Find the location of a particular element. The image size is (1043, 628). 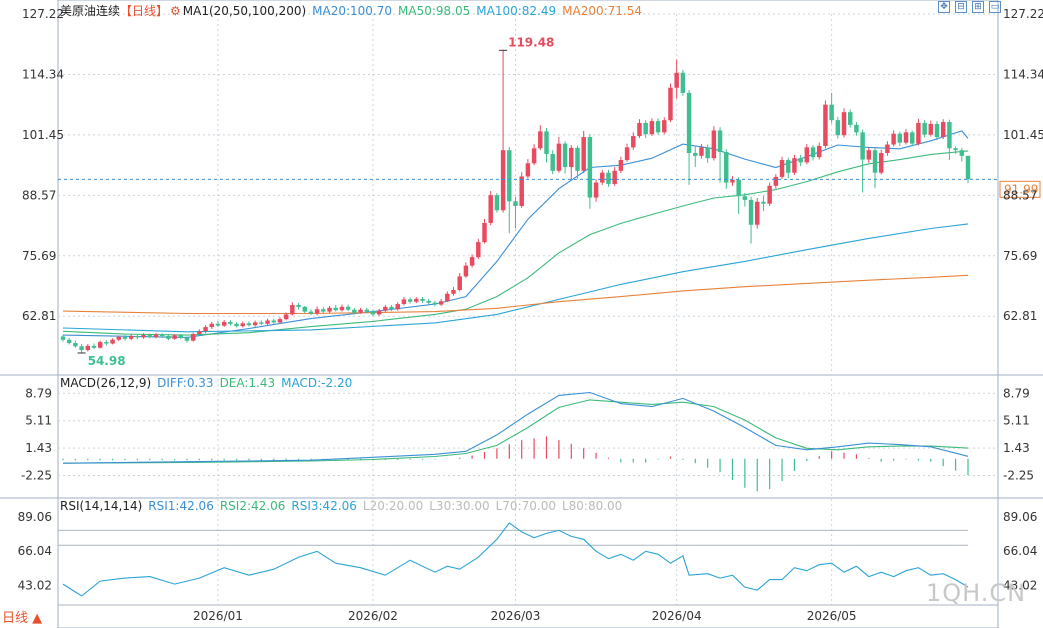

macd-tick-right: -2.25 is located at coordinates (1018, 476).